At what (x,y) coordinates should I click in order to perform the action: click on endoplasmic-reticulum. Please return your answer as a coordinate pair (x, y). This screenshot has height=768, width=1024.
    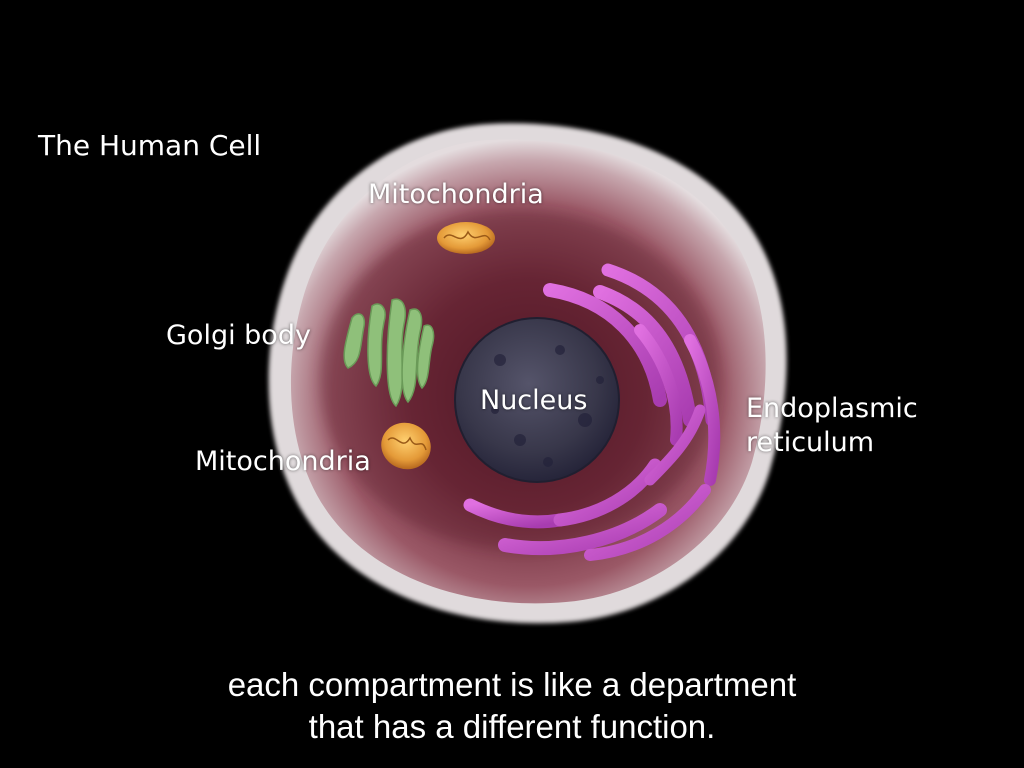
    Looking at the image, I should click on (592, 412).